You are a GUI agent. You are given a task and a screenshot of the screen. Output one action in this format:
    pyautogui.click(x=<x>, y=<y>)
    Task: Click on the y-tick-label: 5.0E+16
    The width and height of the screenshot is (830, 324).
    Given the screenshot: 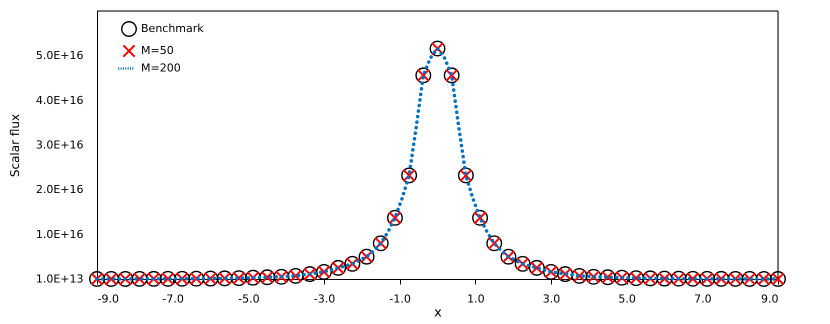 What is the action you would take?
    pyautogui.click(x=60, y=55)
    